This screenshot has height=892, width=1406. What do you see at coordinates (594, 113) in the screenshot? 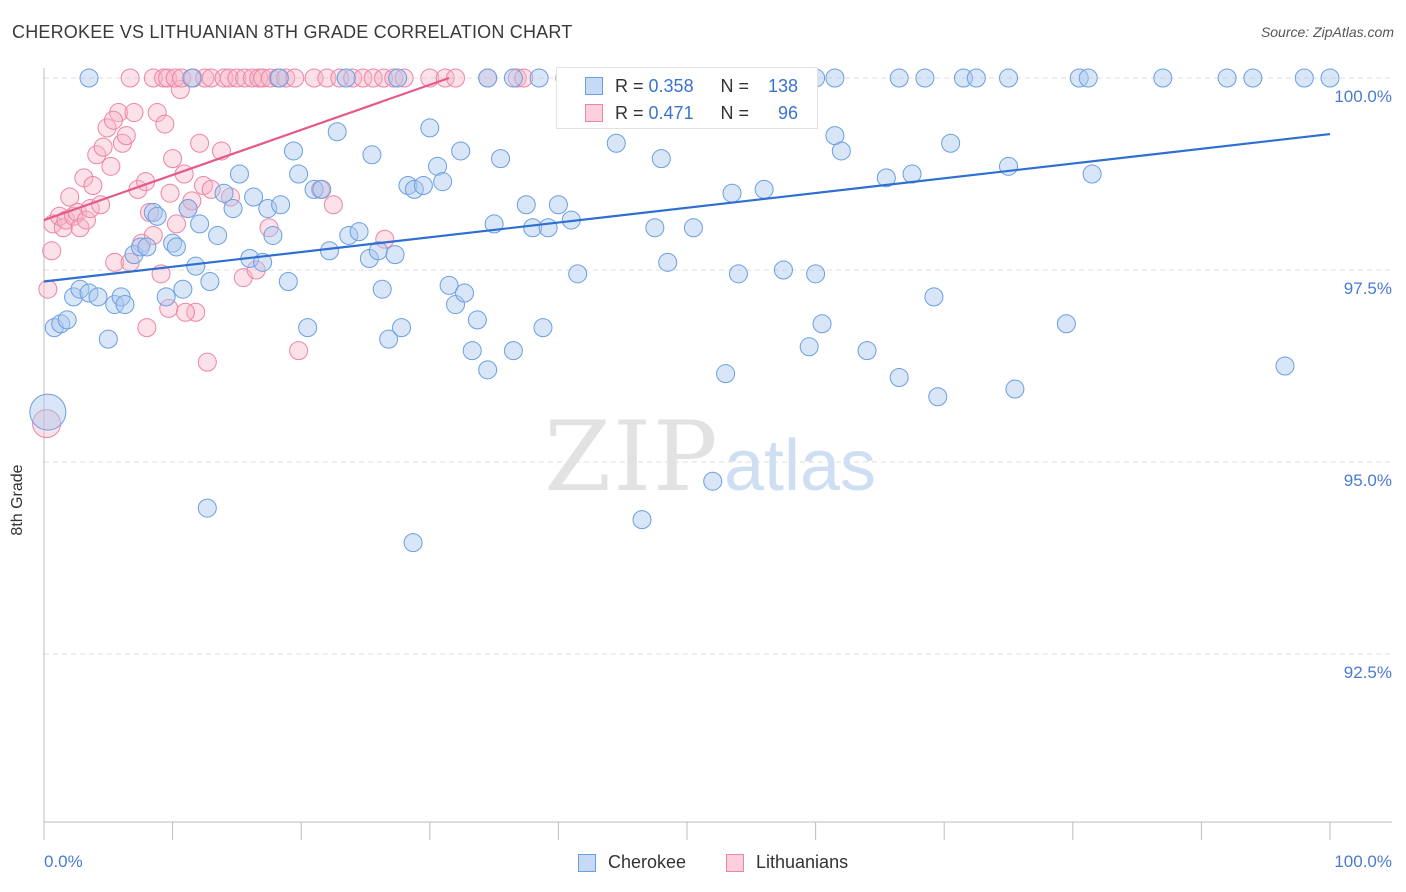
I see `lithuanians-swatch` at bounding box center [594, 113].